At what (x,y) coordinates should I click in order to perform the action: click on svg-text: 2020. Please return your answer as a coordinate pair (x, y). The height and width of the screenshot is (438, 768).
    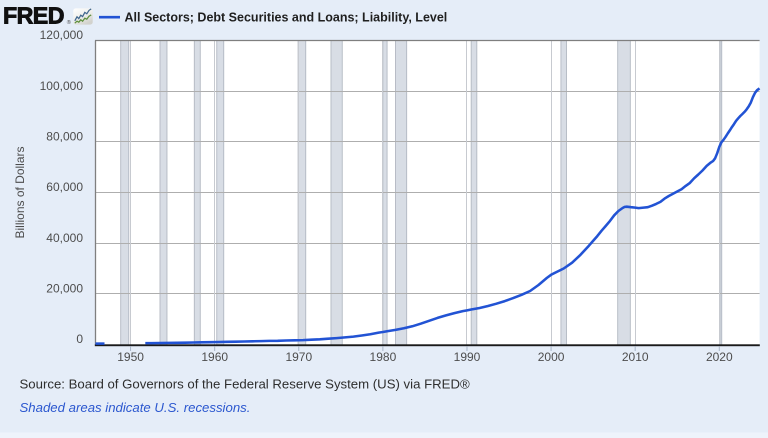
    Looking at the image, I should click on (719, 357).